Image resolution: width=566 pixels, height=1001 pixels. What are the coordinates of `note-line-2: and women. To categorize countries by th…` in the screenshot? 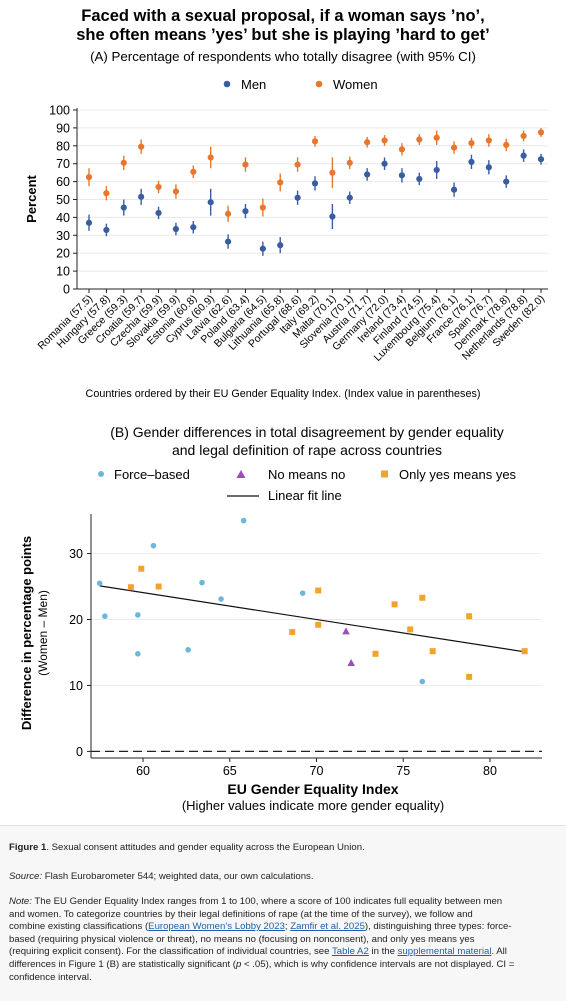 It's located at (241, 914).